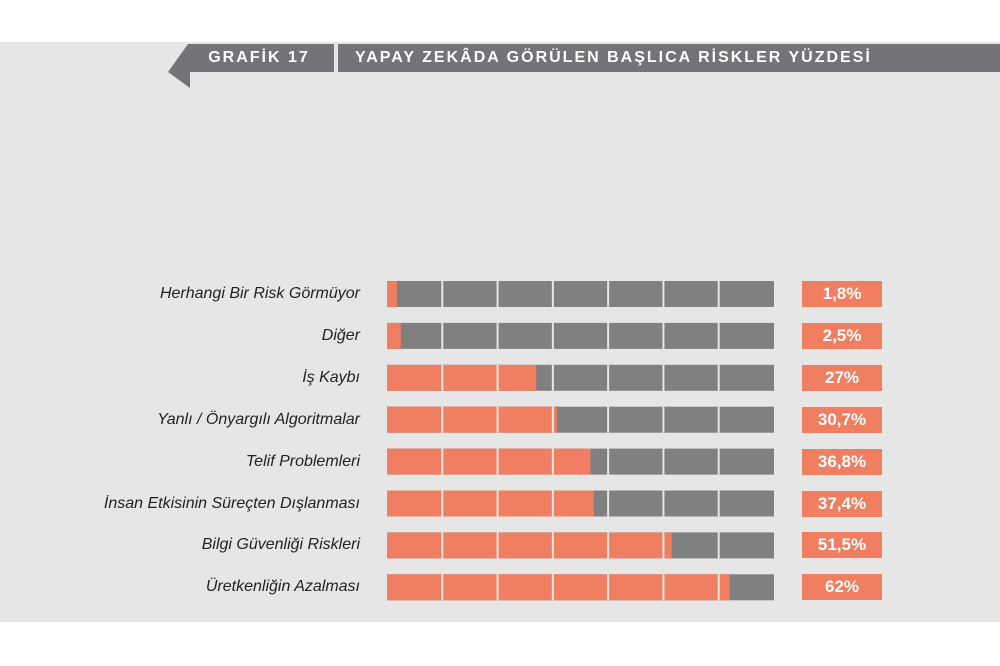 This screenshot has height=666, width=1000. Describe the element at coordinates (302, 461) in the screenshot. I see `category-label: Telif Problemleri` at that location.